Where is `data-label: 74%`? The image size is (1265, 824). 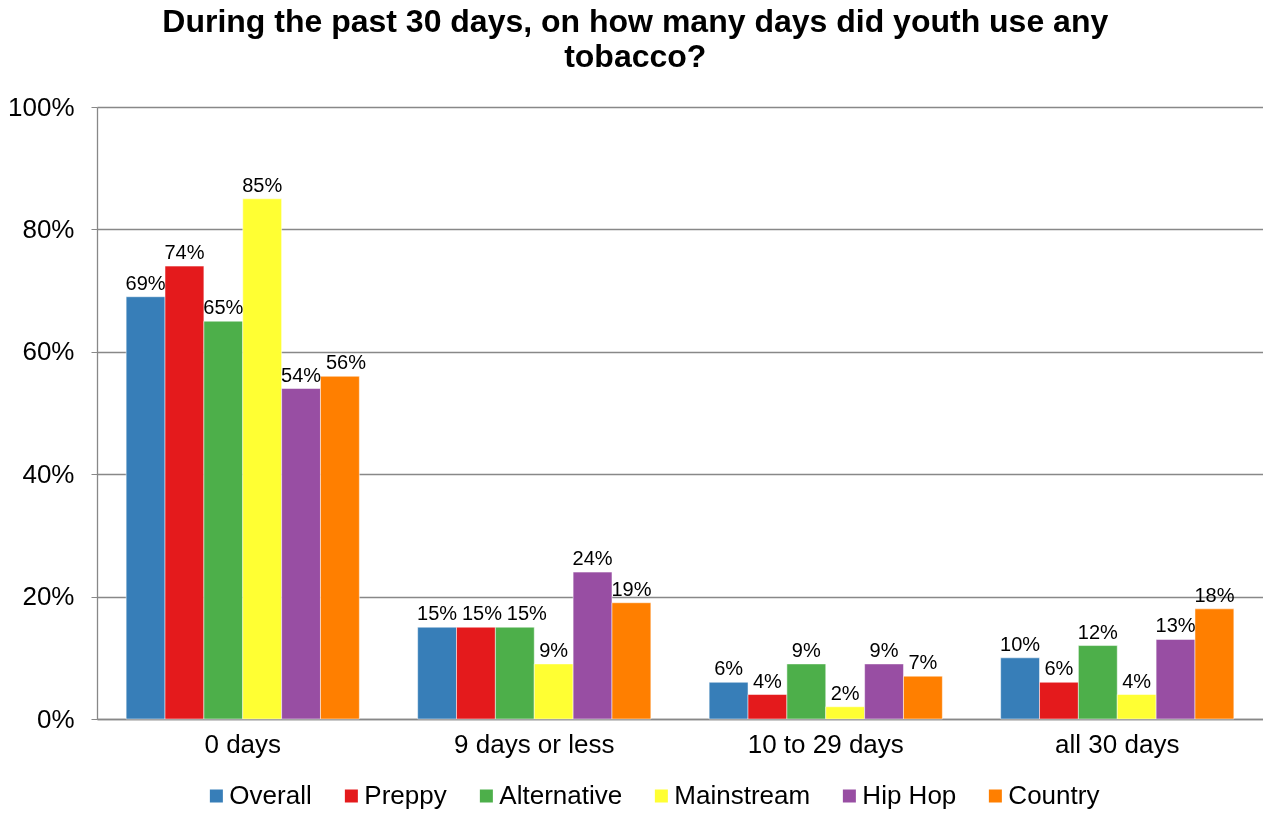
data-label: 74% is located at coordinates (184, 252).